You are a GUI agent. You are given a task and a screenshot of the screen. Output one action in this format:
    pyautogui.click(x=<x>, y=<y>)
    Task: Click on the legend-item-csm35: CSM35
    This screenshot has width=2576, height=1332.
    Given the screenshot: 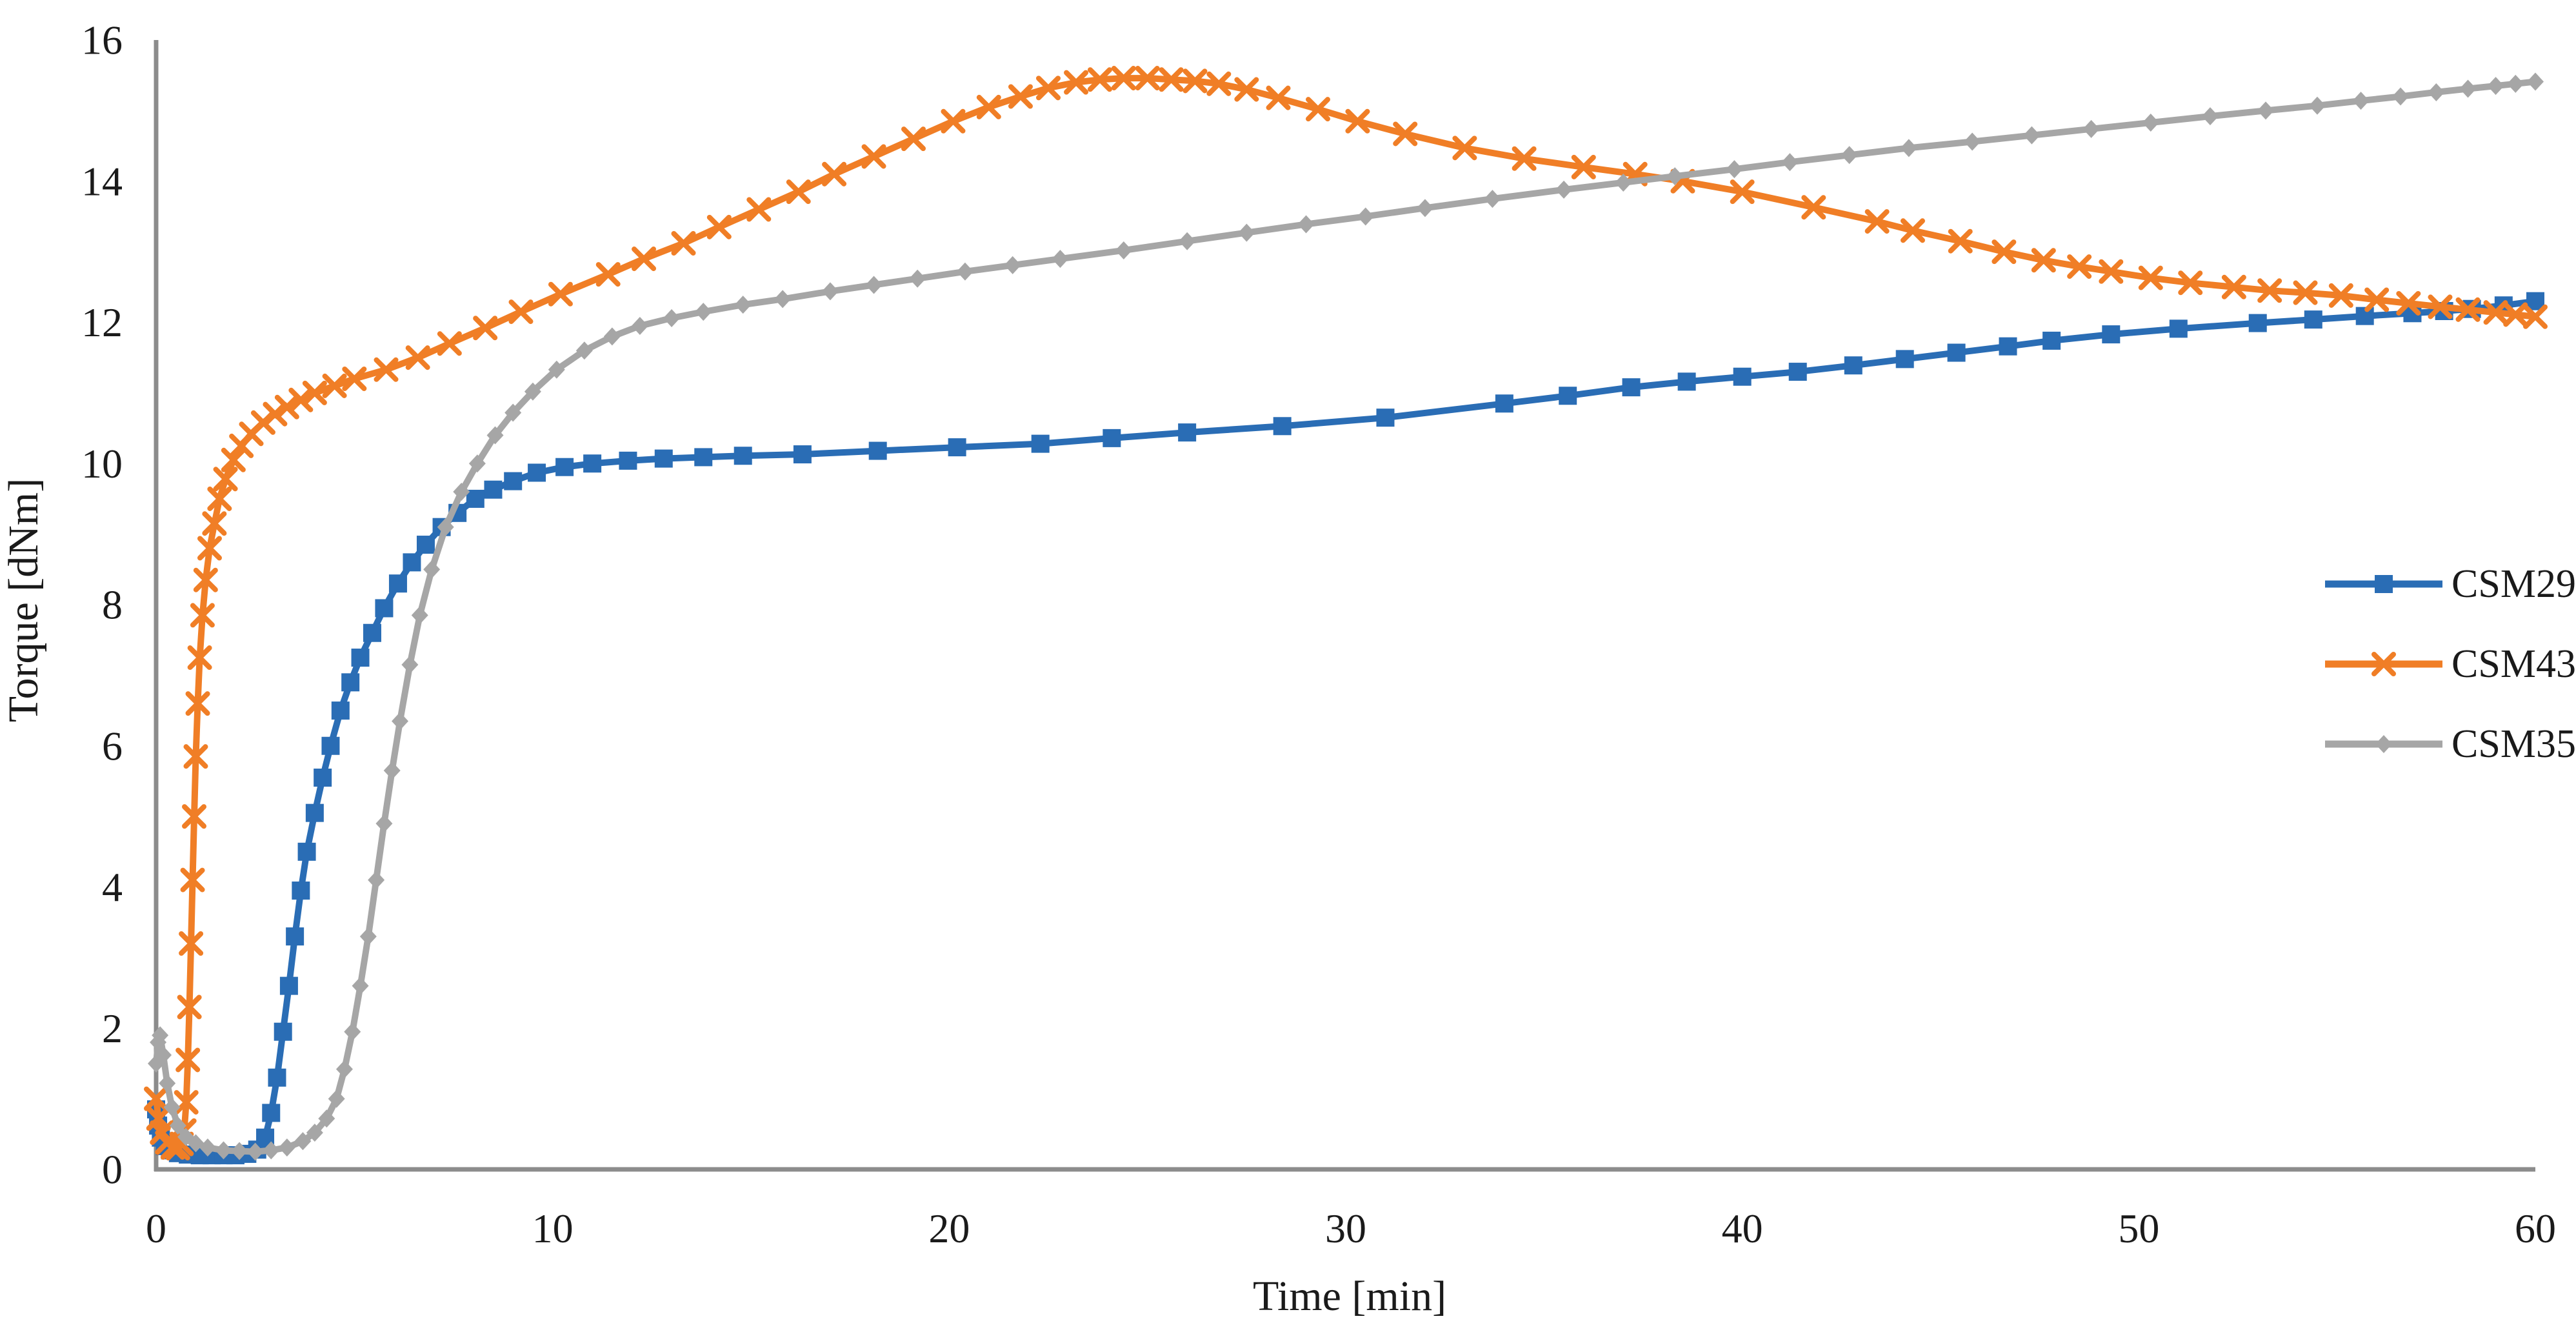 What is the action you would take?
    pyautogui.click(x=2449, y=744)
    